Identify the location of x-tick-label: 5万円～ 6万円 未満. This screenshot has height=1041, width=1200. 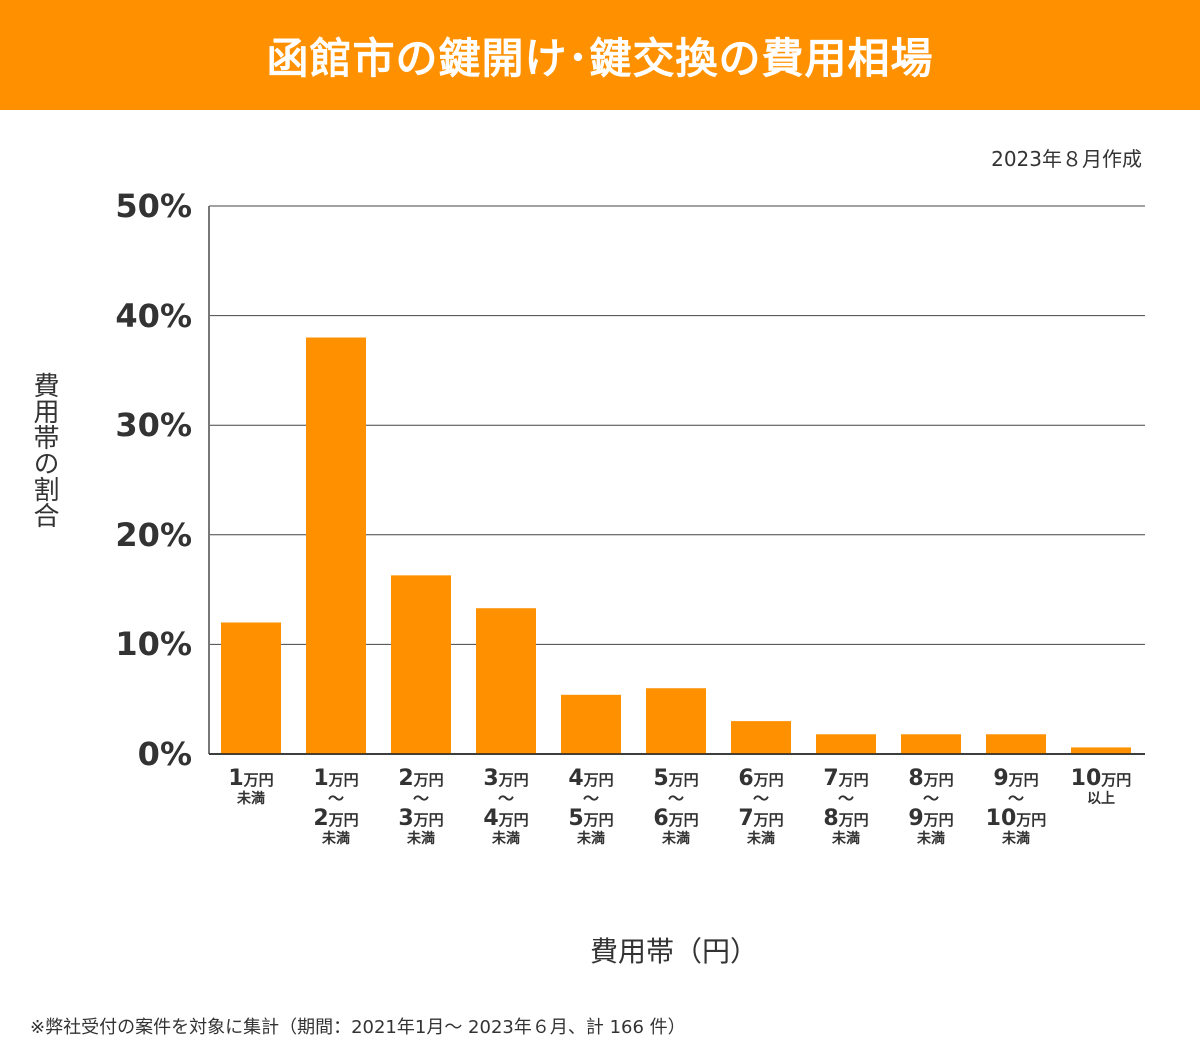
(676, 807).